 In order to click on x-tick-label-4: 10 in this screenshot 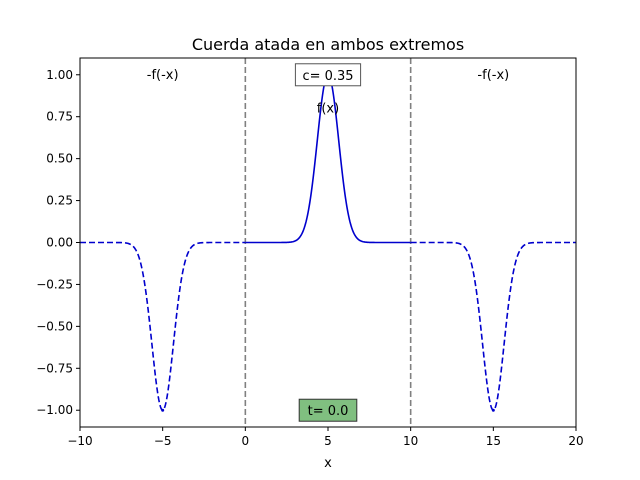, I will do `click(410, 441)`.